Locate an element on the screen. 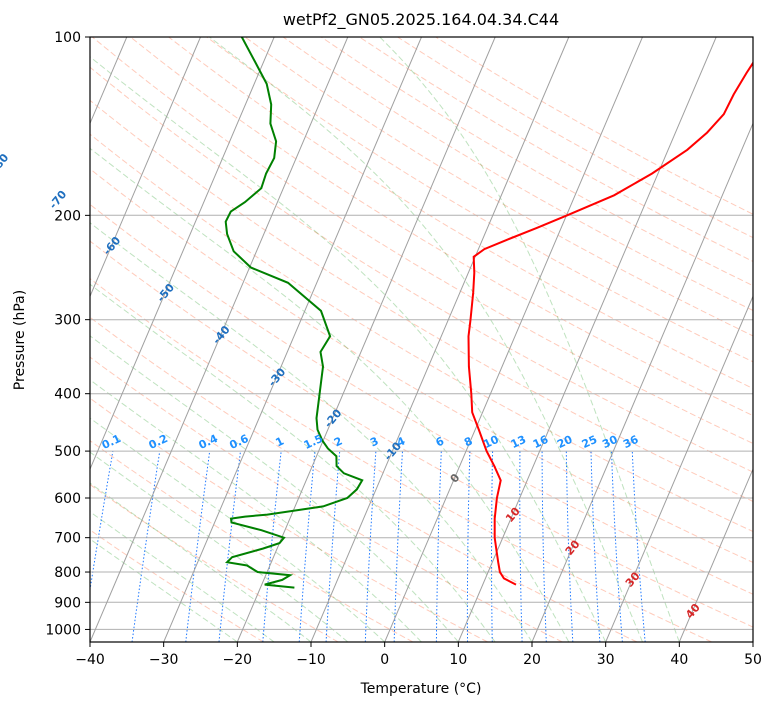  y-tick-label: 900 is located at coordinates (67, 603).